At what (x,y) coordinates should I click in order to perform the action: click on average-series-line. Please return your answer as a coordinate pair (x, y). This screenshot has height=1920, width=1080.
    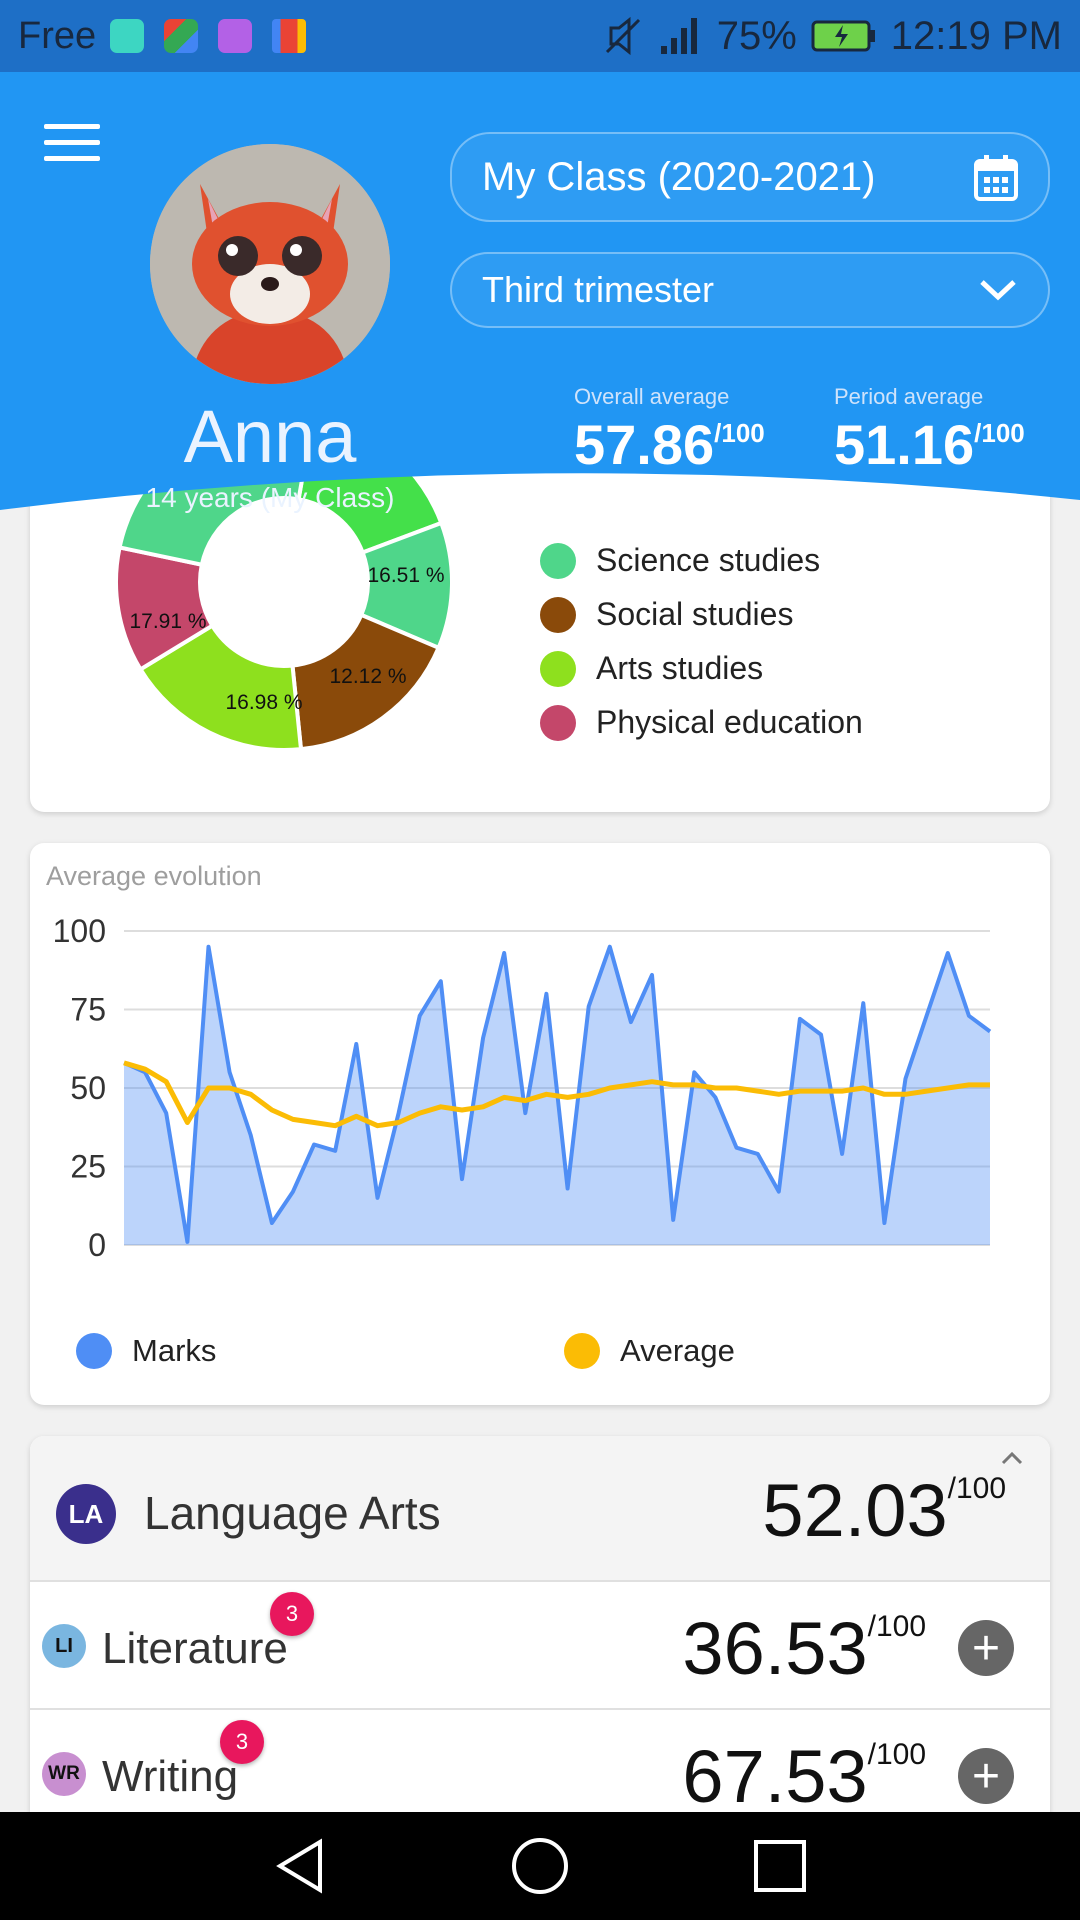
    Looking at the image, I should click on (556, 1094).